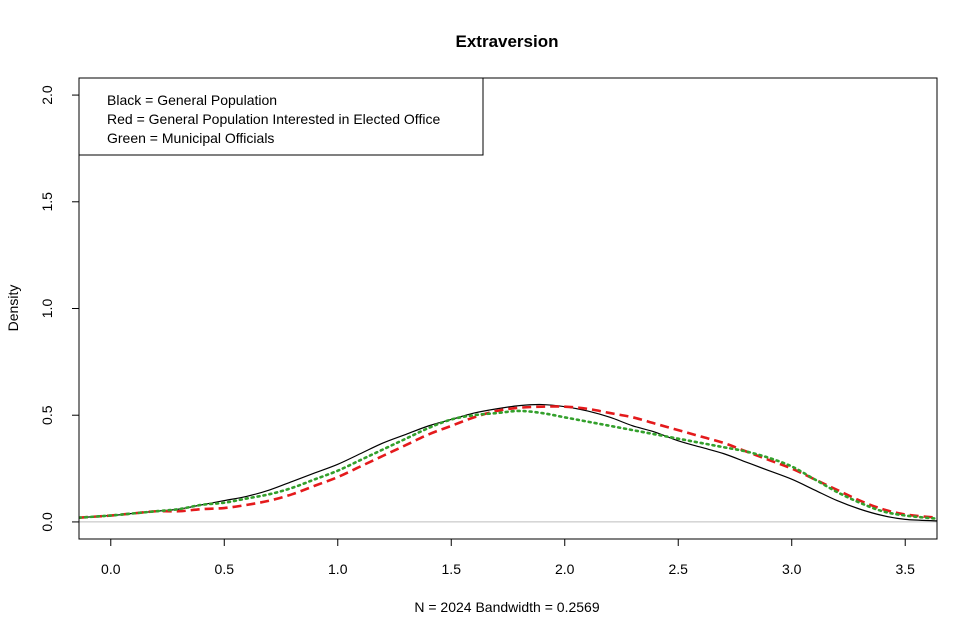  I want to click on x-tick-label: 3.5, so click(905, 569).